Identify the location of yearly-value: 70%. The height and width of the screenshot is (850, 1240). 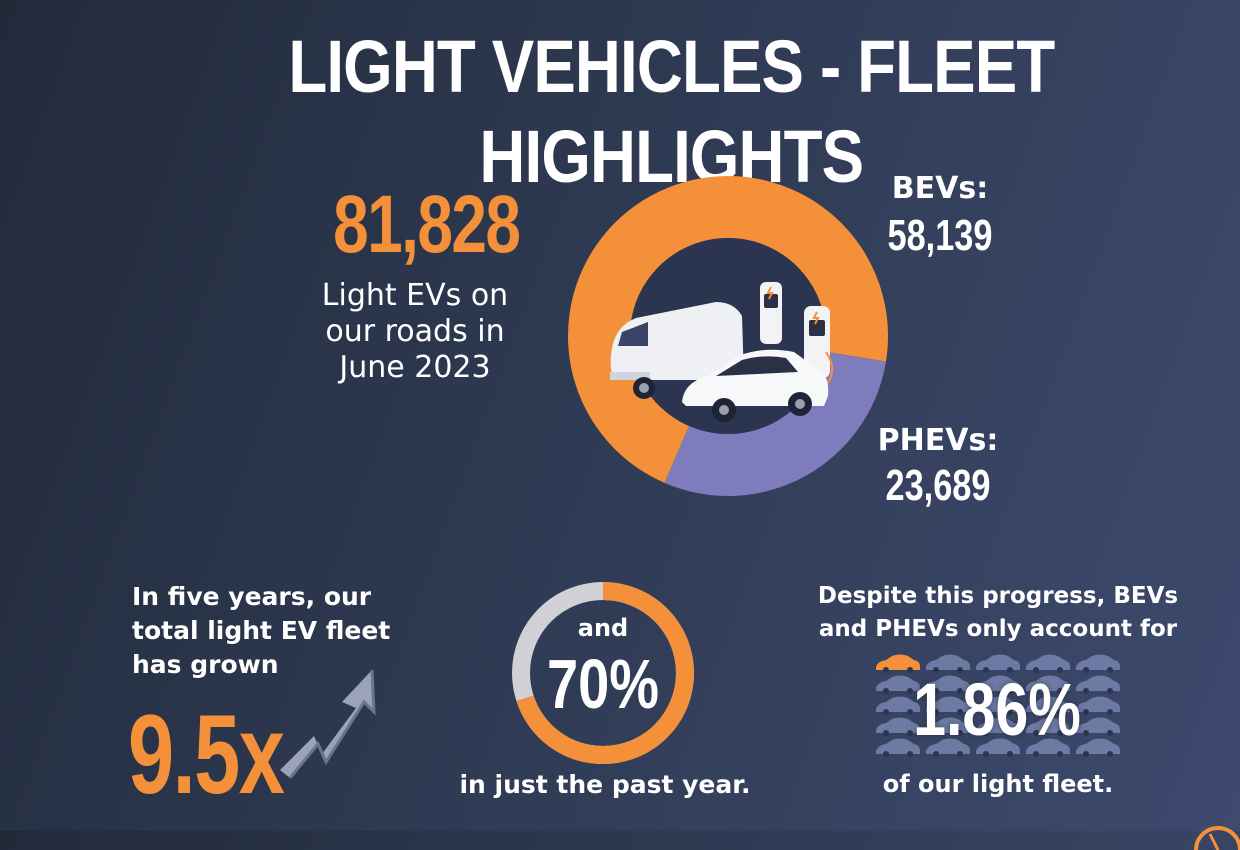
(603, 684).